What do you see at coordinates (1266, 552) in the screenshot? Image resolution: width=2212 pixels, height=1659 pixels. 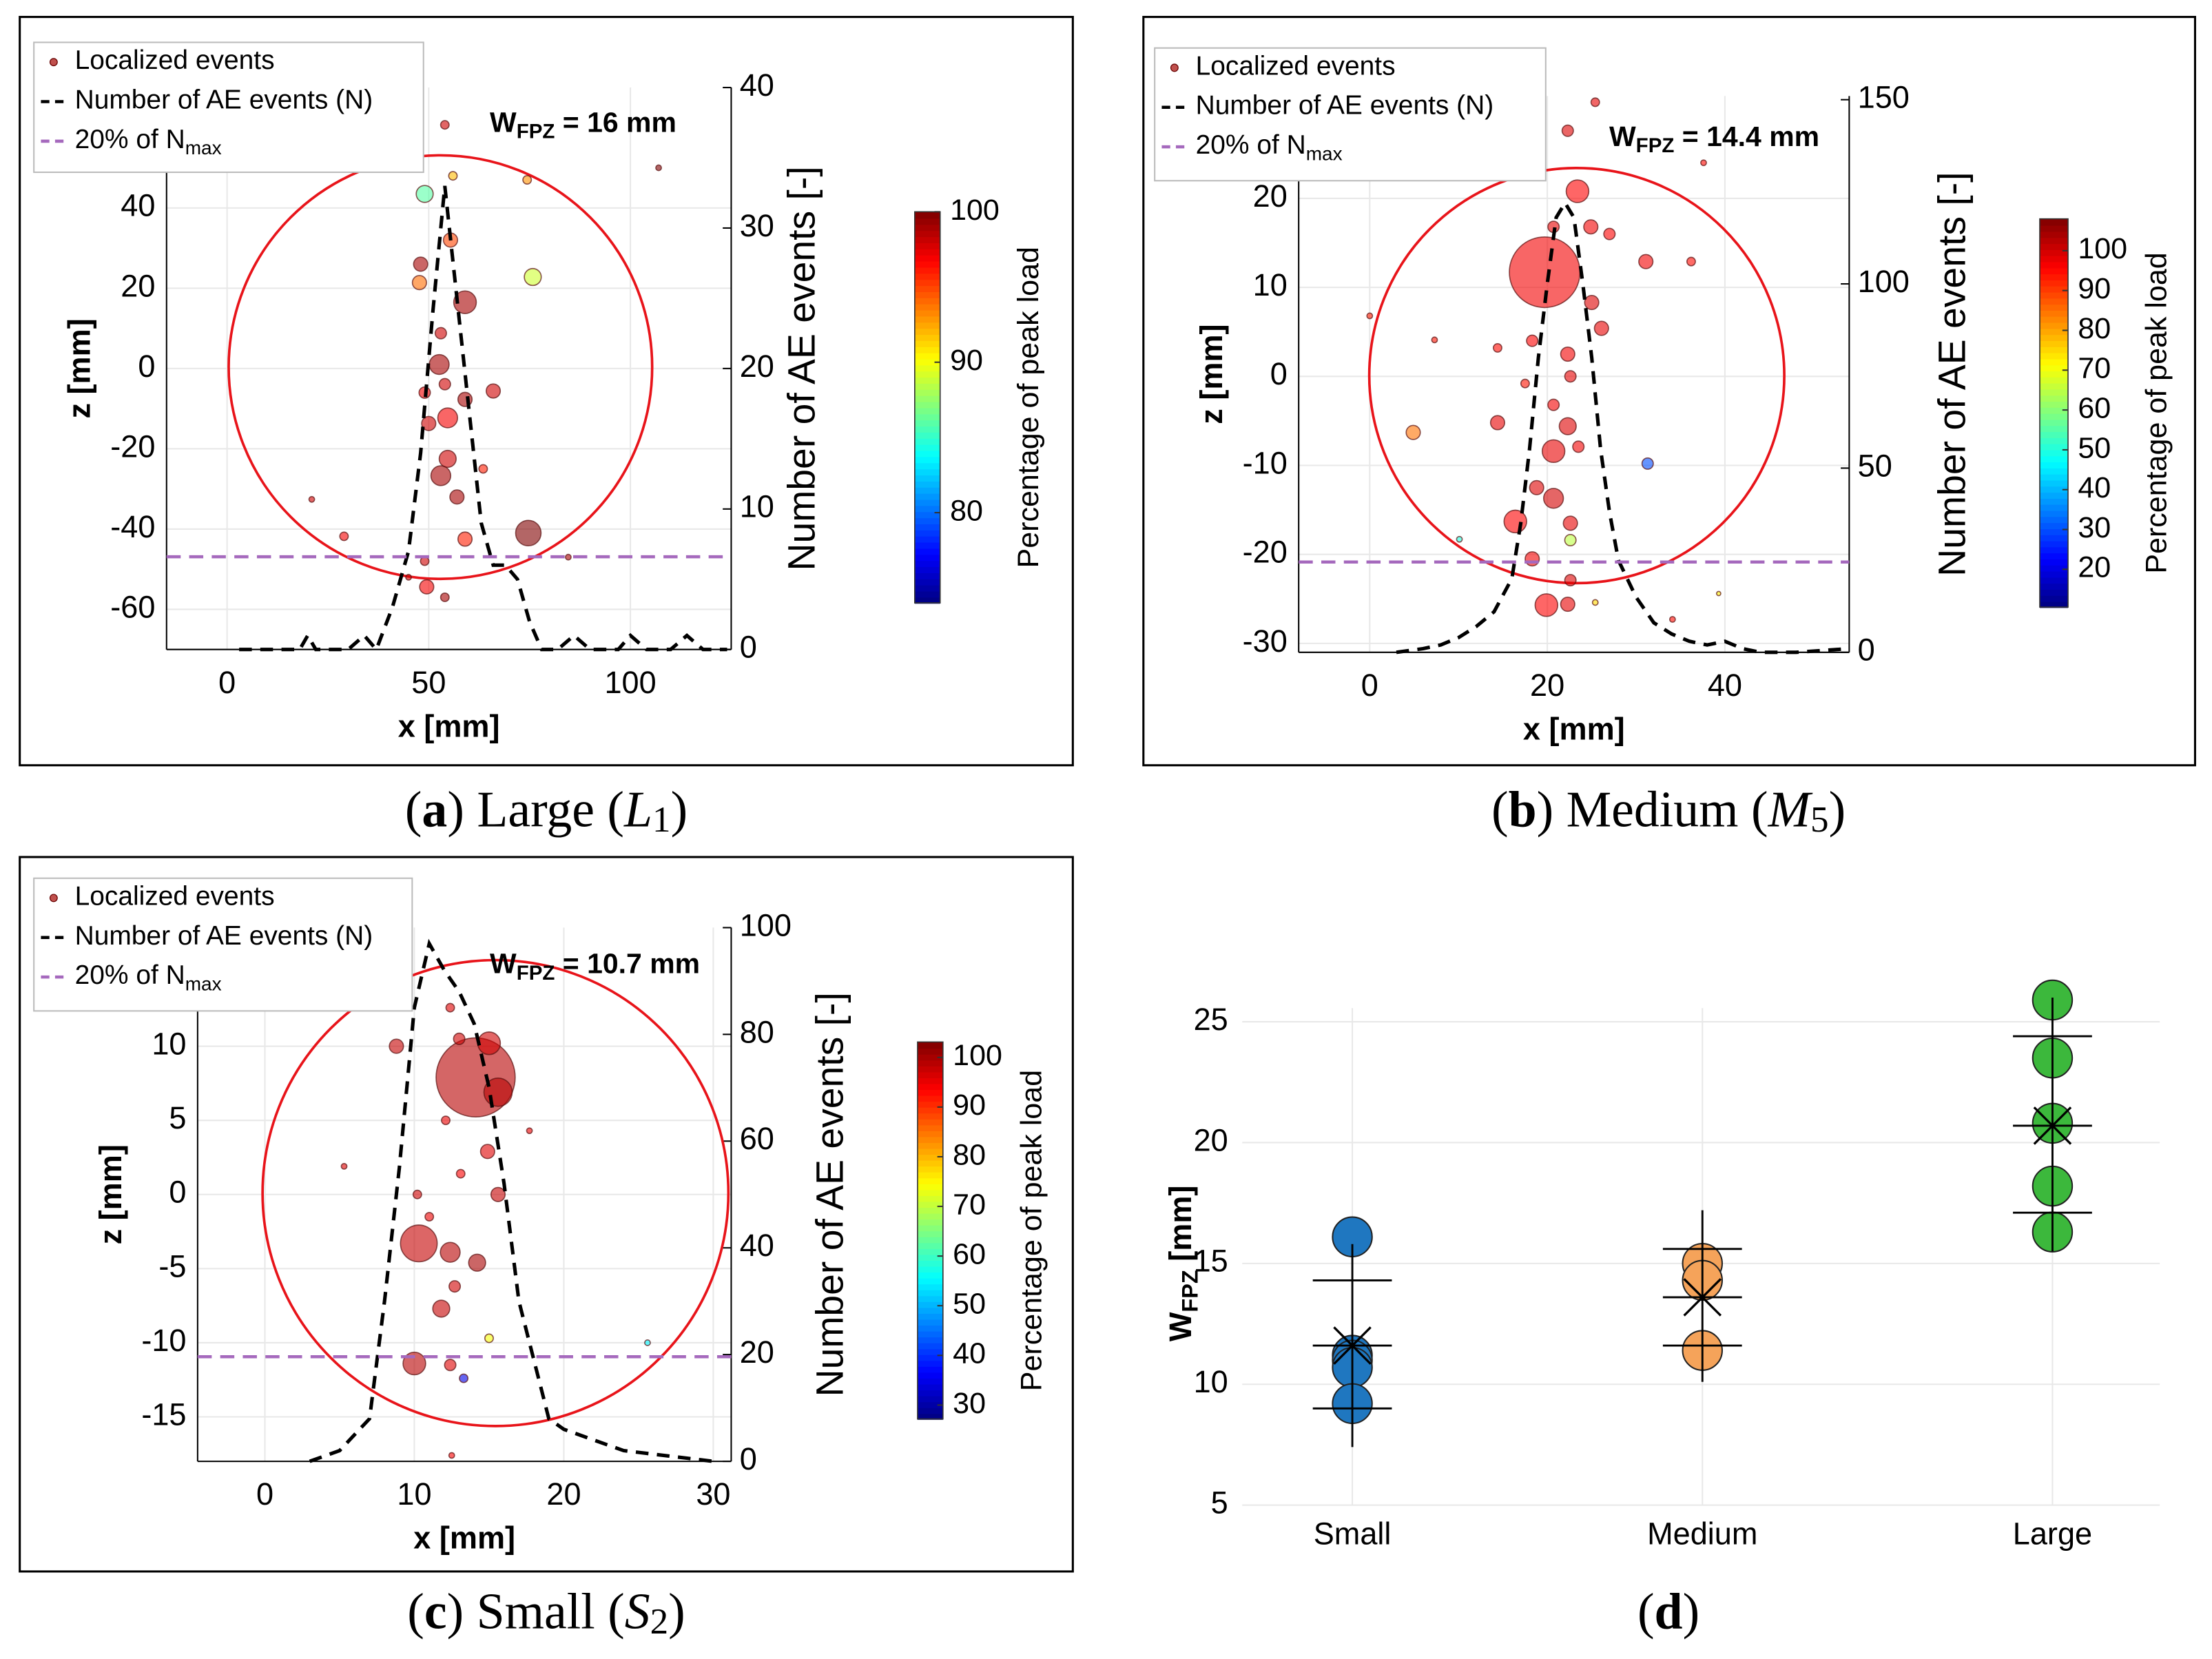 I see `y-tick-label: -20` at bounding box center [1266, 552].